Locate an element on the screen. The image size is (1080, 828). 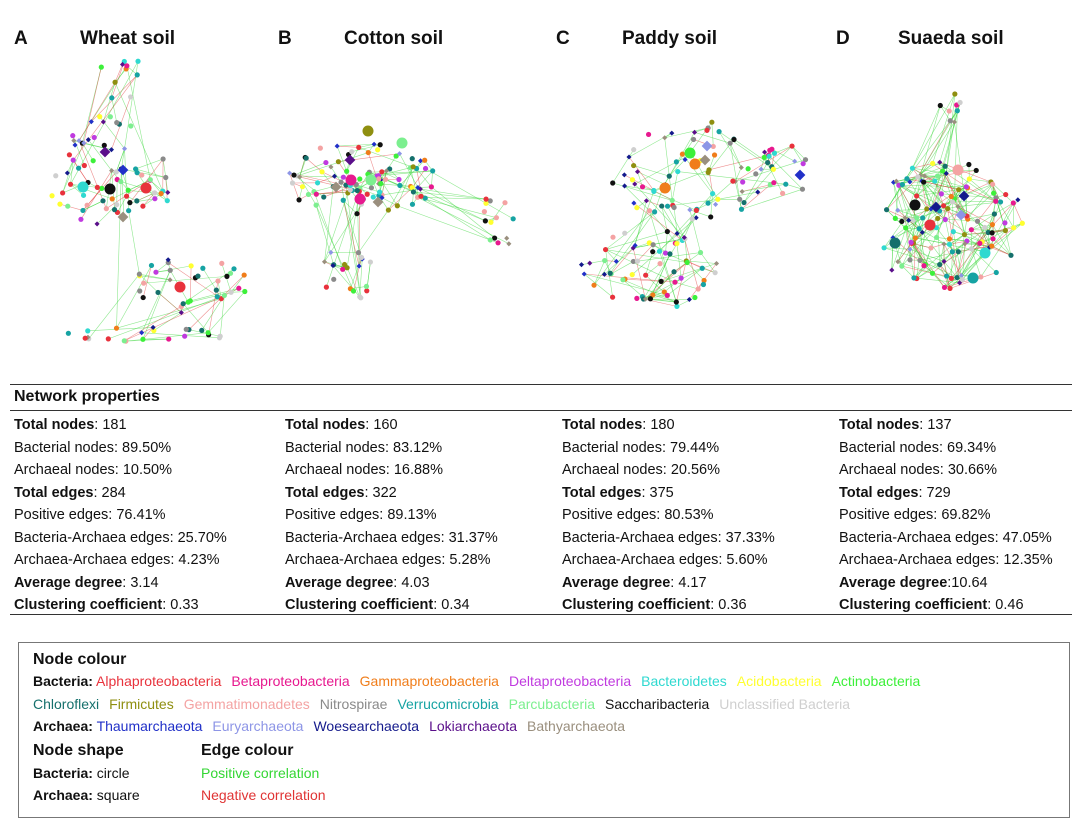
property-label: Archaea-Archaea edges: 5.28% is located at coordinates (388, 560).